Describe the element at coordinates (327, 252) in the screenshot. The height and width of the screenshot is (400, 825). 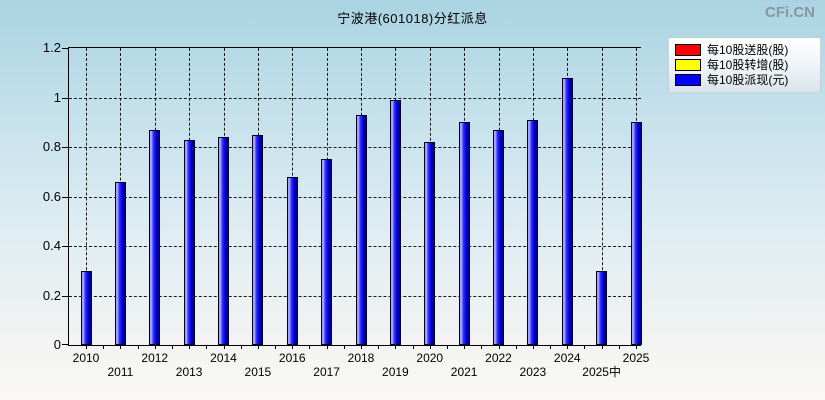
I see `dividend-bar-2017` at that location.